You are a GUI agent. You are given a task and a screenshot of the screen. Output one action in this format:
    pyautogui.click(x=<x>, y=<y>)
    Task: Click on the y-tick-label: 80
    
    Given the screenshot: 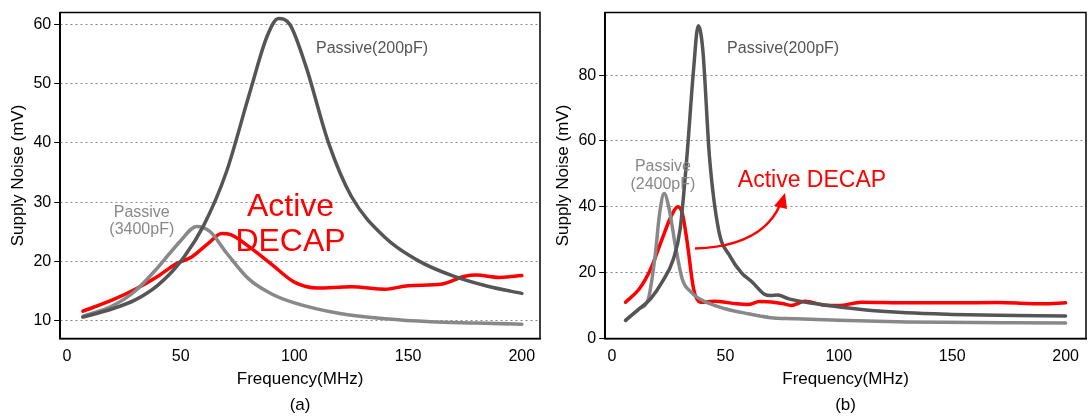 What is the action you would take?
    pyautogui.click(x=587, y=74)
    